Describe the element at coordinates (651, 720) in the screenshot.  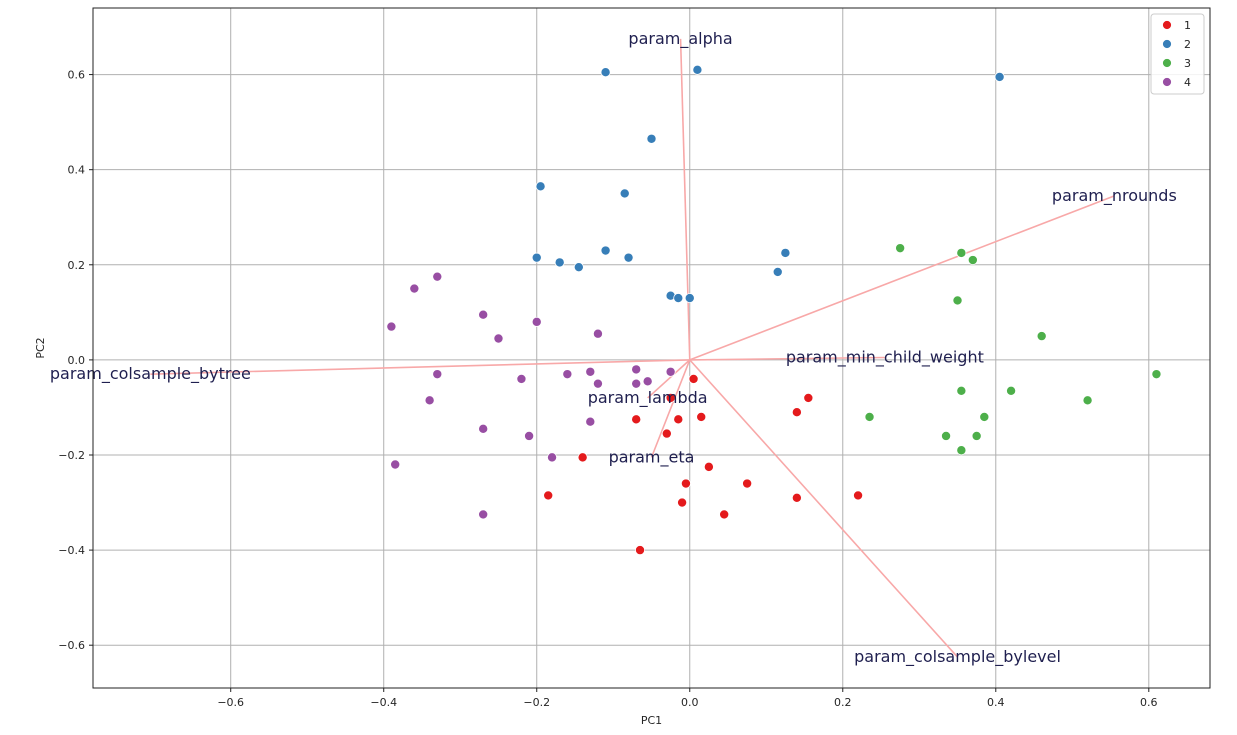
I see `x-axis-label: PC1` at that location.